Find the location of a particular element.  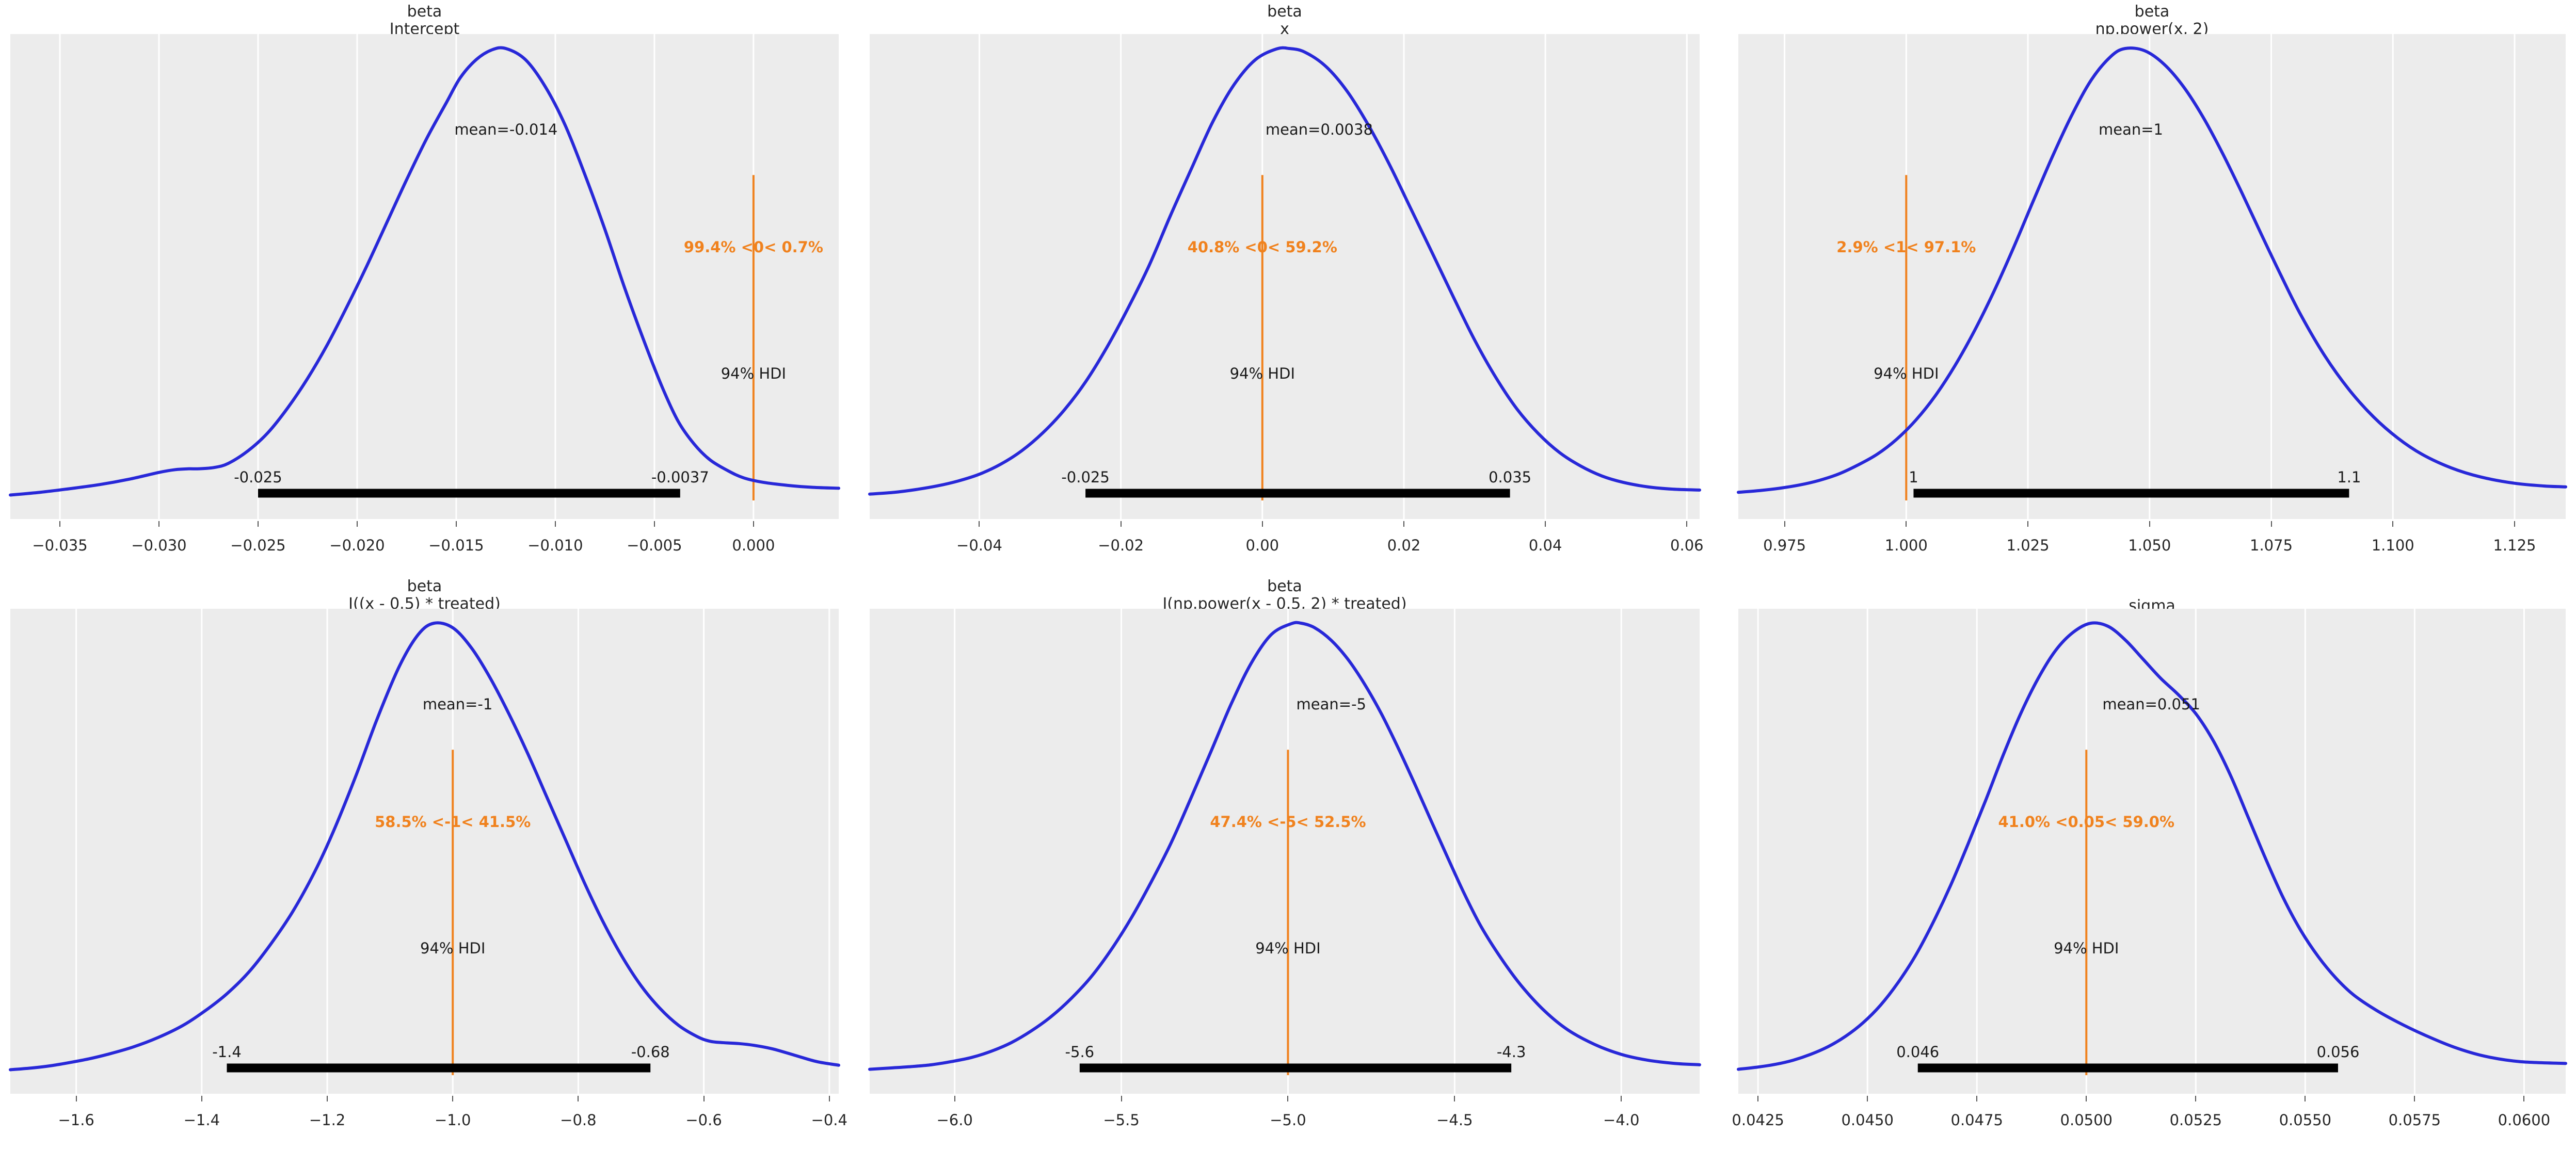

x-tick-label-3-6: −0.4 is located at coordinates (829, 1120).